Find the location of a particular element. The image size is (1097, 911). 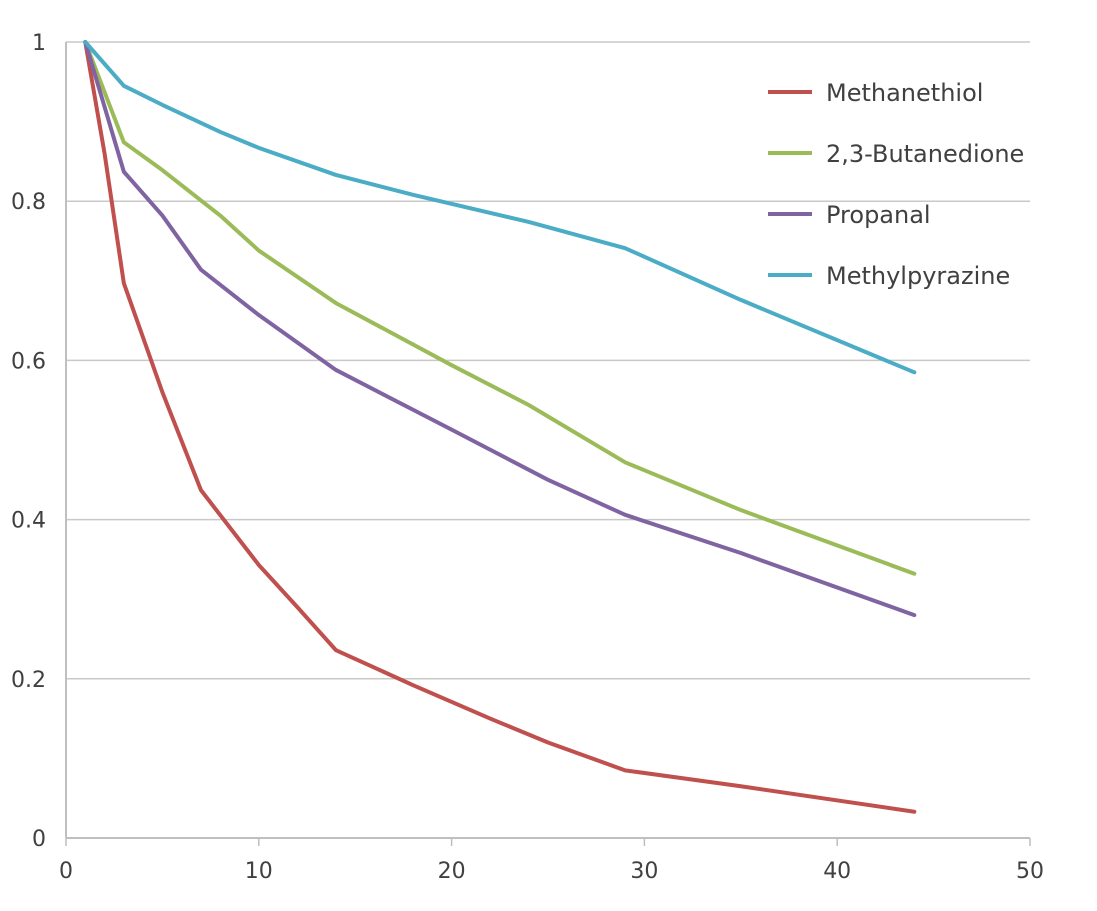

x-tick-label: 50 is located at coordinates (1030, 871).